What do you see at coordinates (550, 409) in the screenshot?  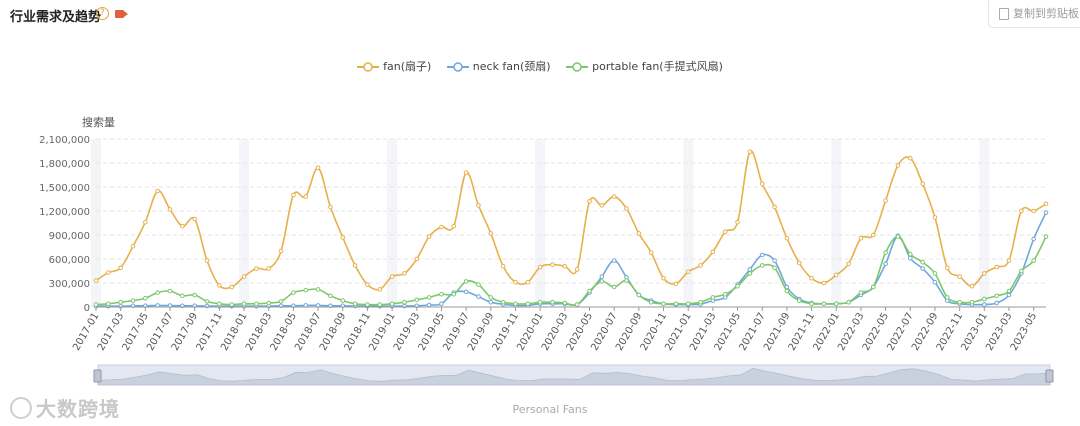 I see `footer-caption: Personal Fans` at bounding box center [550, 409].